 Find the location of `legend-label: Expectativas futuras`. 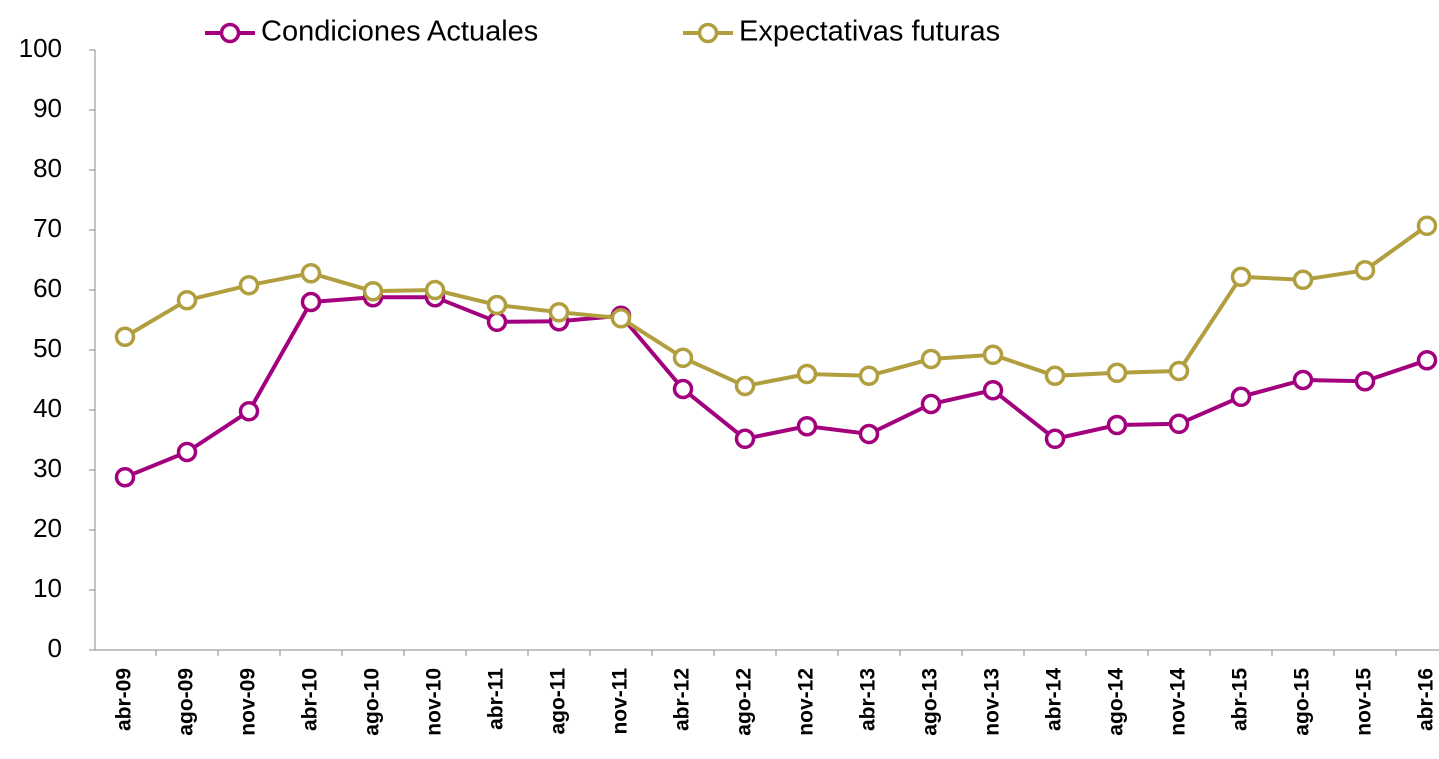

legend-label: Expectativas futuras is located at coordinates (869, 32).